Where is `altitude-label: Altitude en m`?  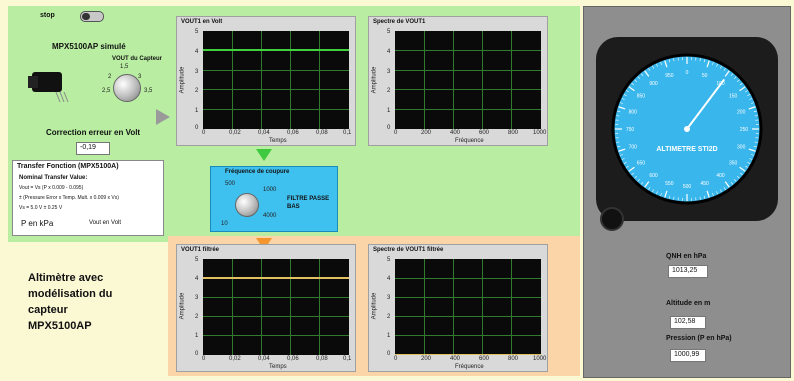 altitude-label: Altitude en m is located at coordinates (688, 303).